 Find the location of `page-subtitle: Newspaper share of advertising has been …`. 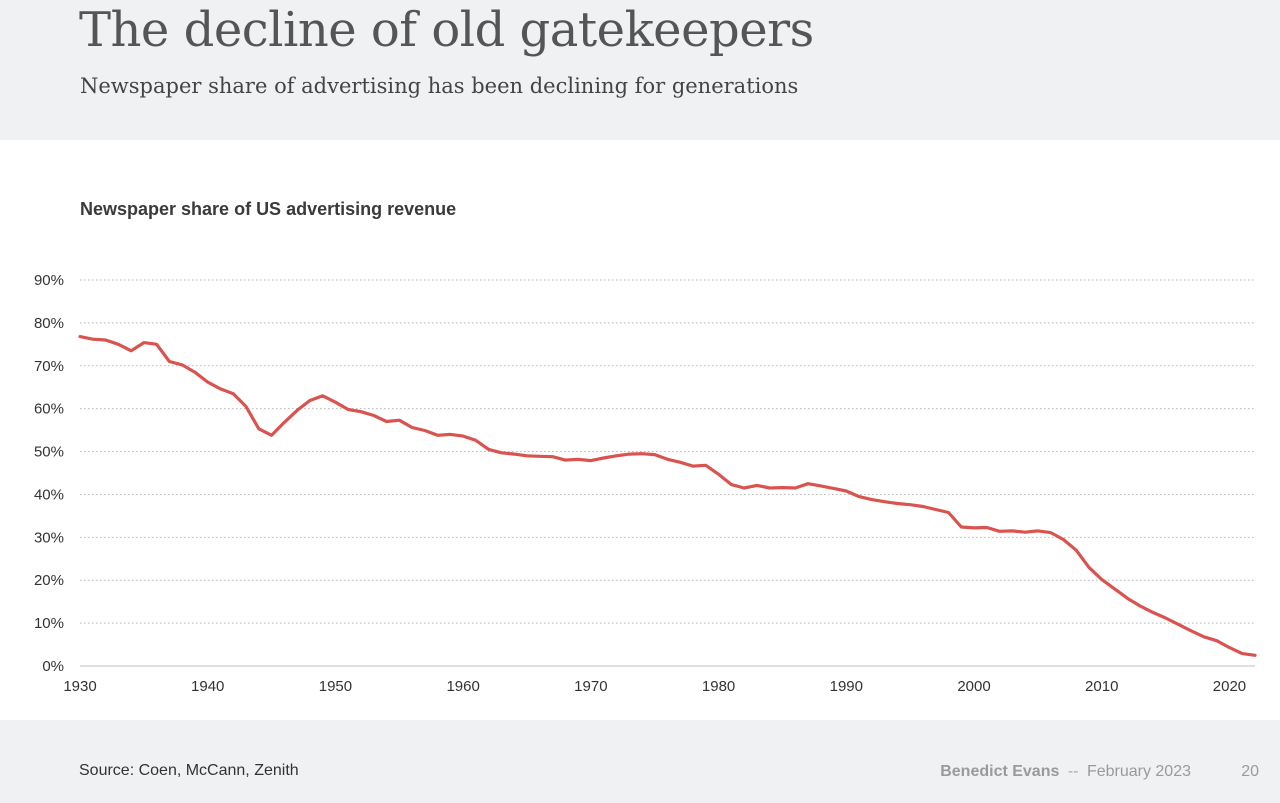

page-subtitle: Newspaper share of advertising has been … is located at coordinates (439, 86).